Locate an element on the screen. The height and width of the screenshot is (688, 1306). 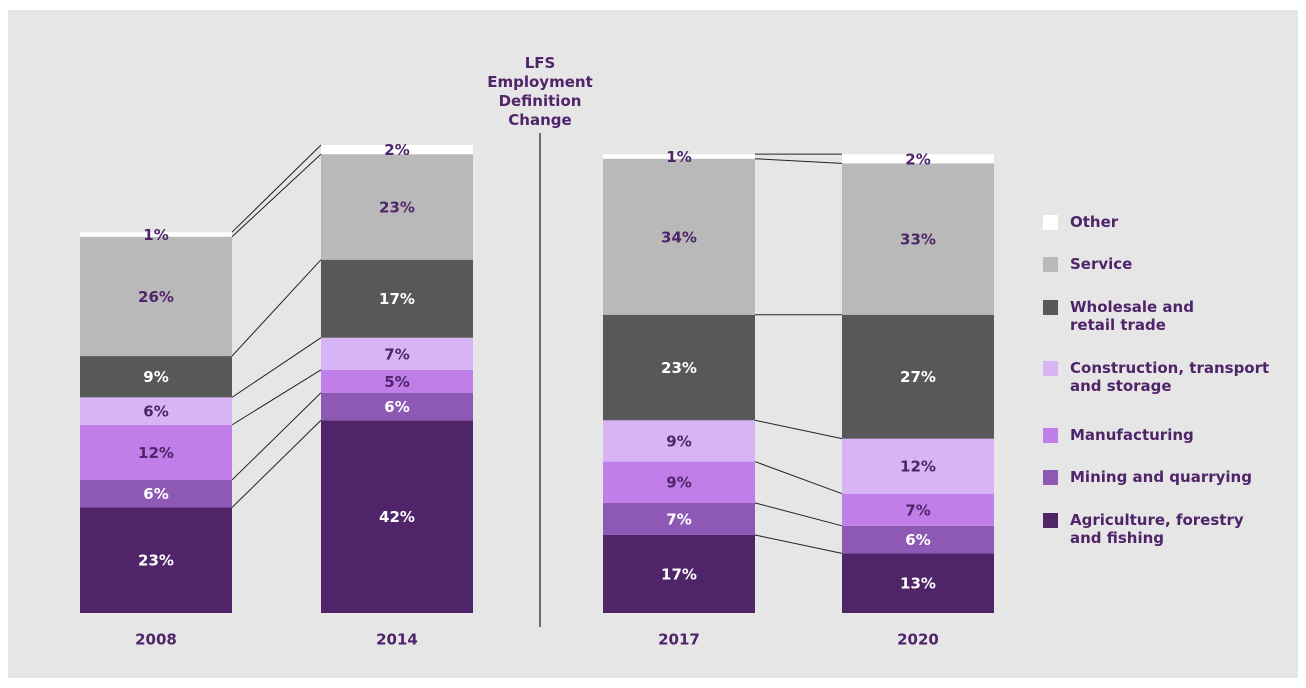
annotation: LFS Employment Definition Change is located at coordinates (540, 91).